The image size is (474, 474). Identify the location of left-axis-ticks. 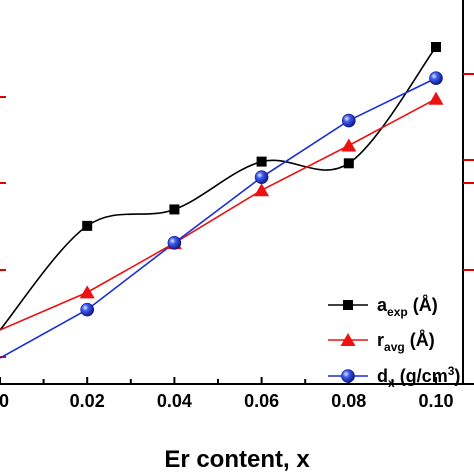
(3, 227).